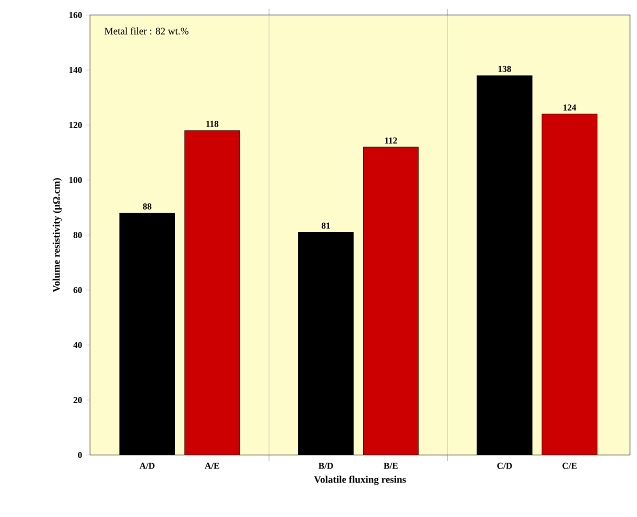  Describe the element at coordinates (75, 70) in the screenshot. I see `y-tick-label: 140` at that location.